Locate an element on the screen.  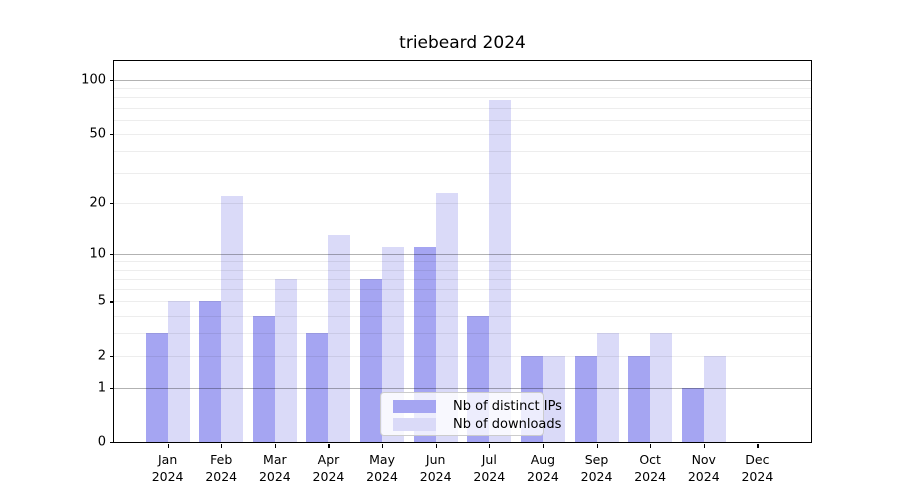
x-tick-mark-mar is located at coordinates (275, 445).